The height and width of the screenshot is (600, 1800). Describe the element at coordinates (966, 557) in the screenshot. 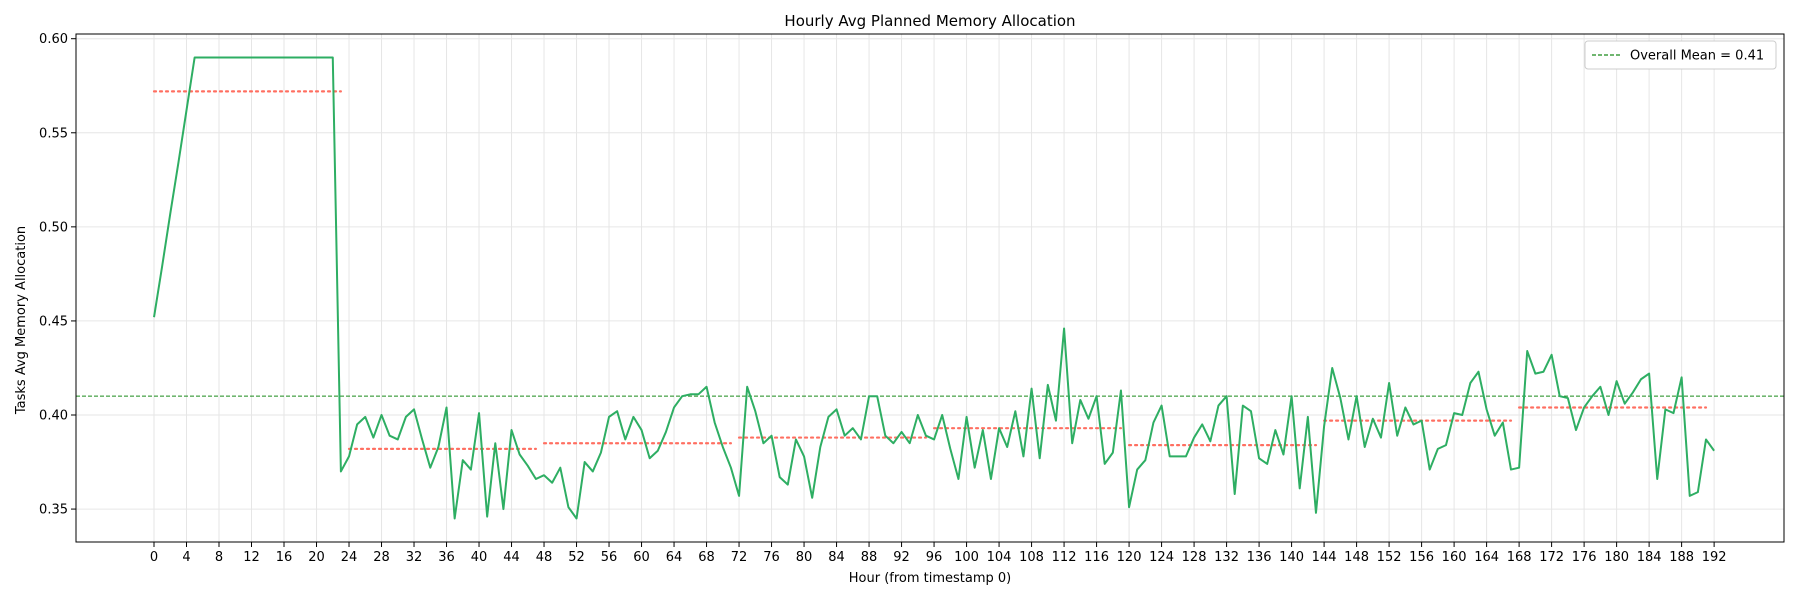

I see `x-tick-label: 100` at that location.